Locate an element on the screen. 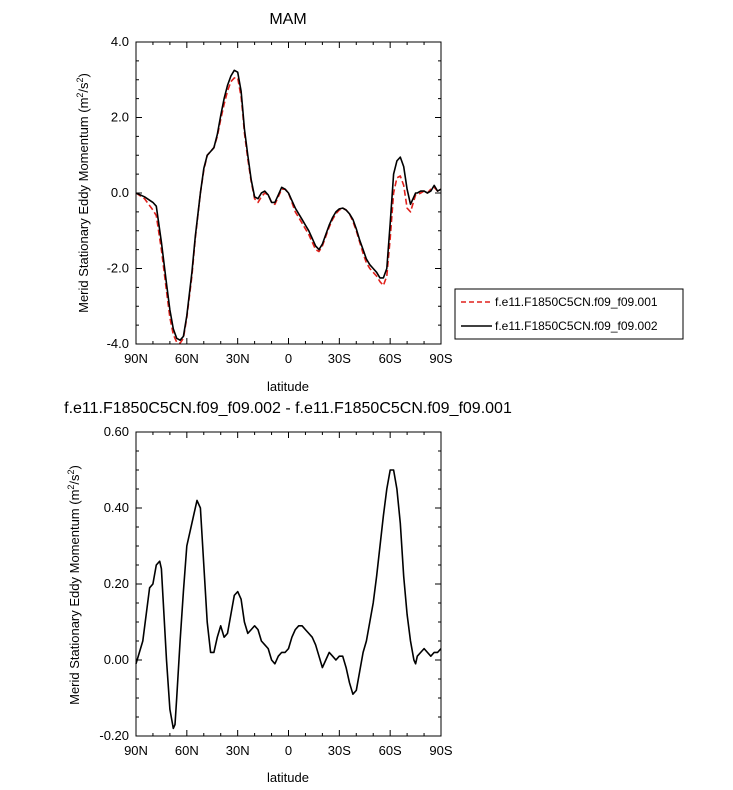  y-tick-label: -4.0 is located at coordinates (118, 343).